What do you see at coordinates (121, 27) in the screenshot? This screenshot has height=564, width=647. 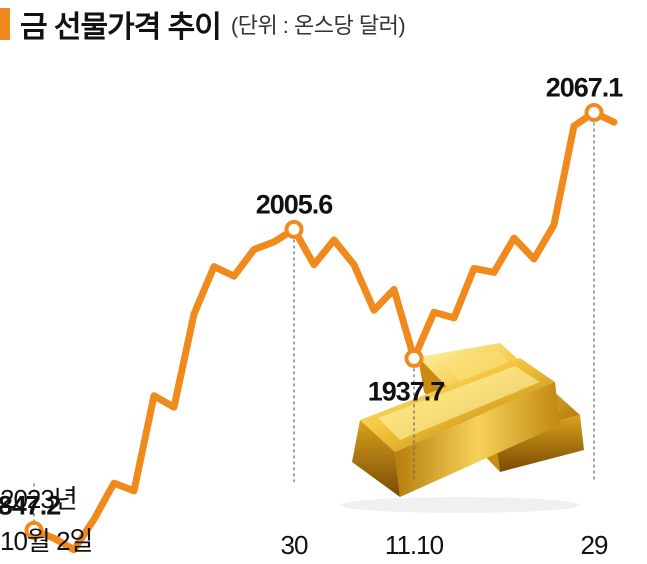 I see `chart-title: 금 선물가격 추이` at bounding box center [121, 27].